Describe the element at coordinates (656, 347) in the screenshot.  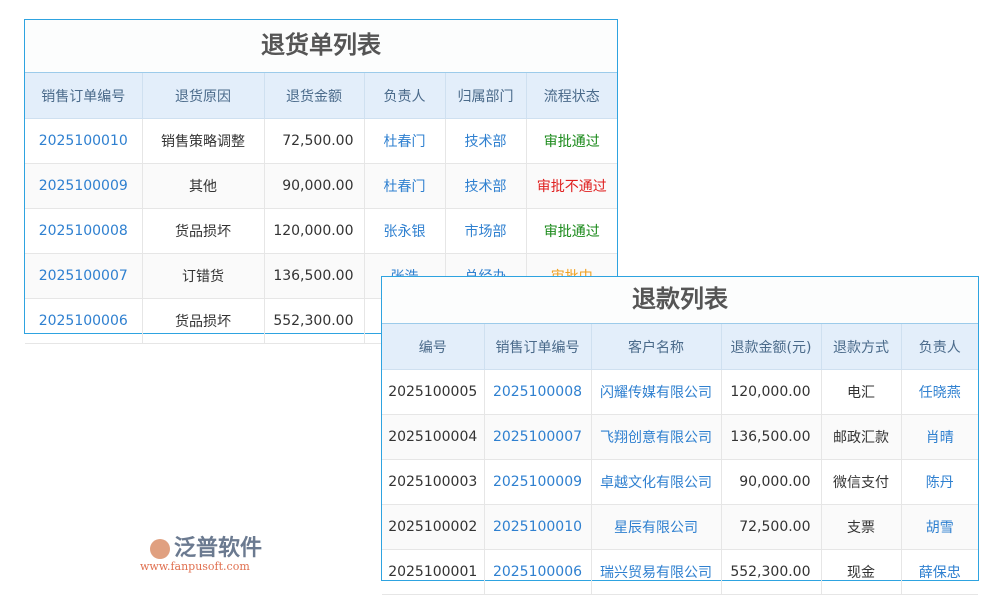
I see `column-header: 客户名称` at that location.